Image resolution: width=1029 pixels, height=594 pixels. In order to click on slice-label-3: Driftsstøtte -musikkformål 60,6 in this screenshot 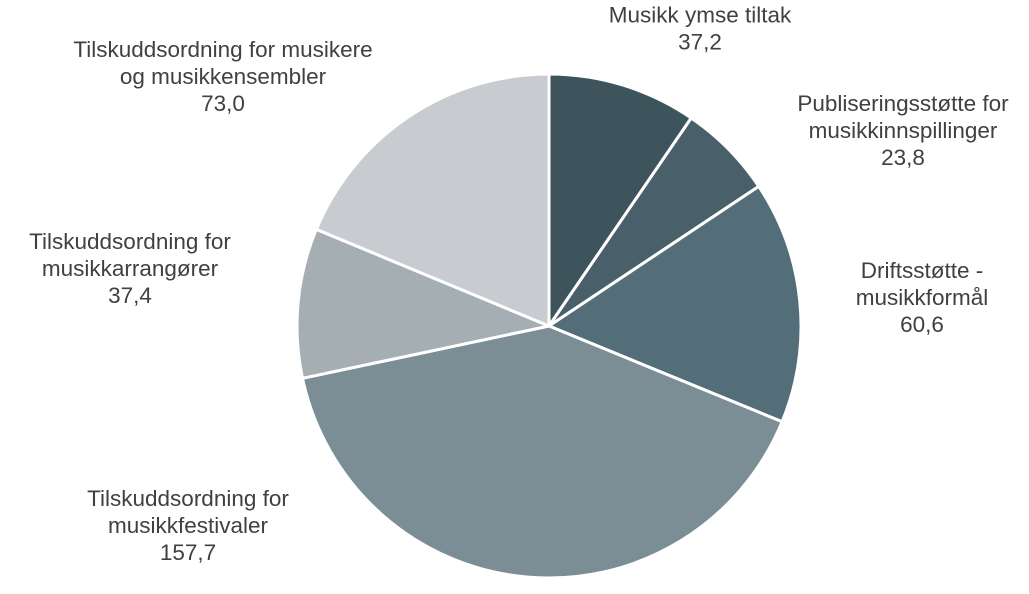, I will do `click(922, 297)`.